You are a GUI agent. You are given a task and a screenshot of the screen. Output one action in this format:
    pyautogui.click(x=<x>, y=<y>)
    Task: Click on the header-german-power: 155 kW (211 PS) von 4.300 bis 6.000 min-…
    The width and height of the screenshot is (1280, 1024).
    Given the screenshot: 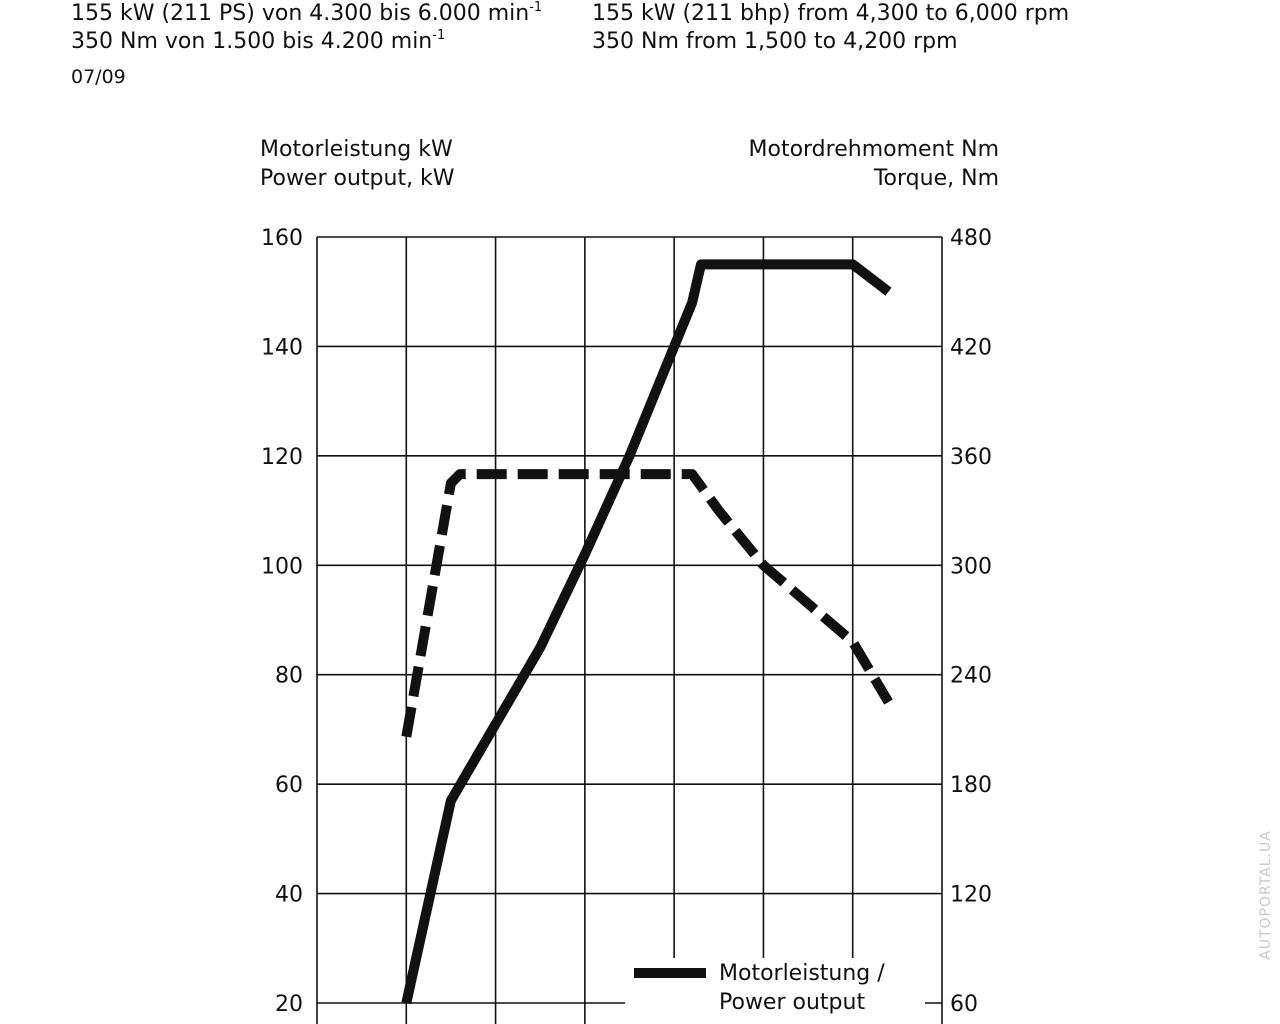 What is the action you would take?
    pyautogui.click(x=307, y=13)
    